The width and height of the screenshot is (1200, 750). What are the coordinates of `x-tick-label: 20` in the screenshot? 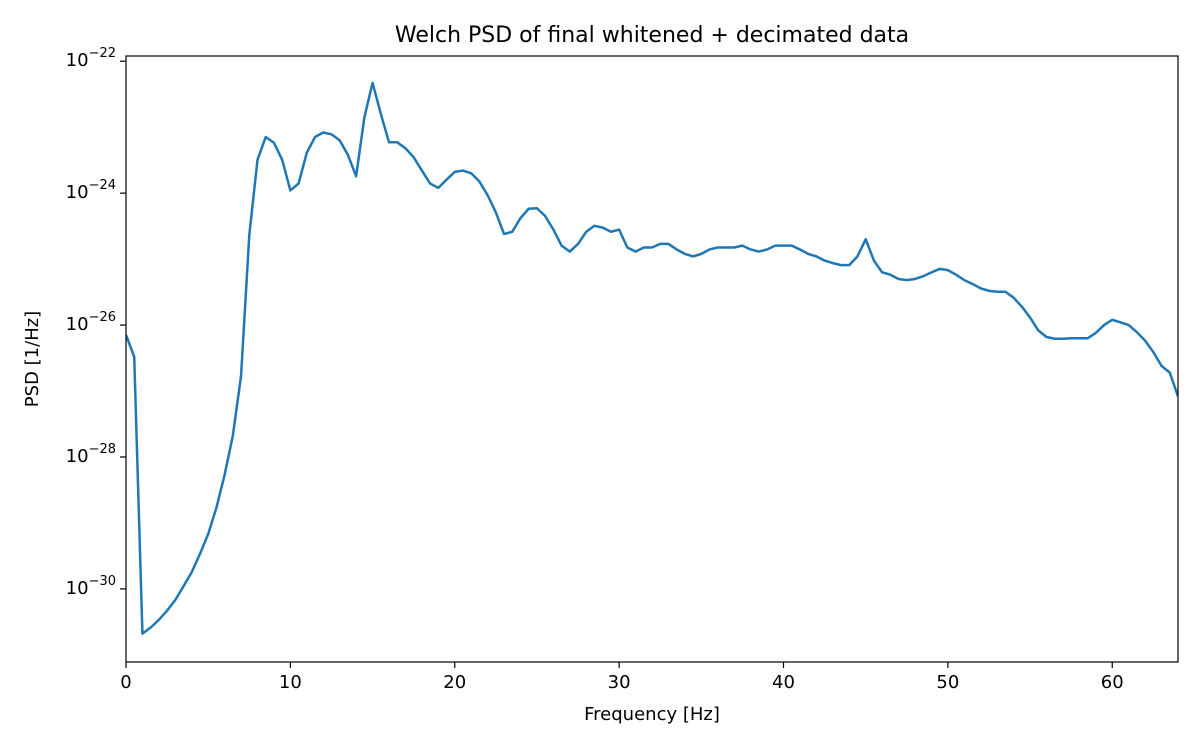 It's located at (454, 682).